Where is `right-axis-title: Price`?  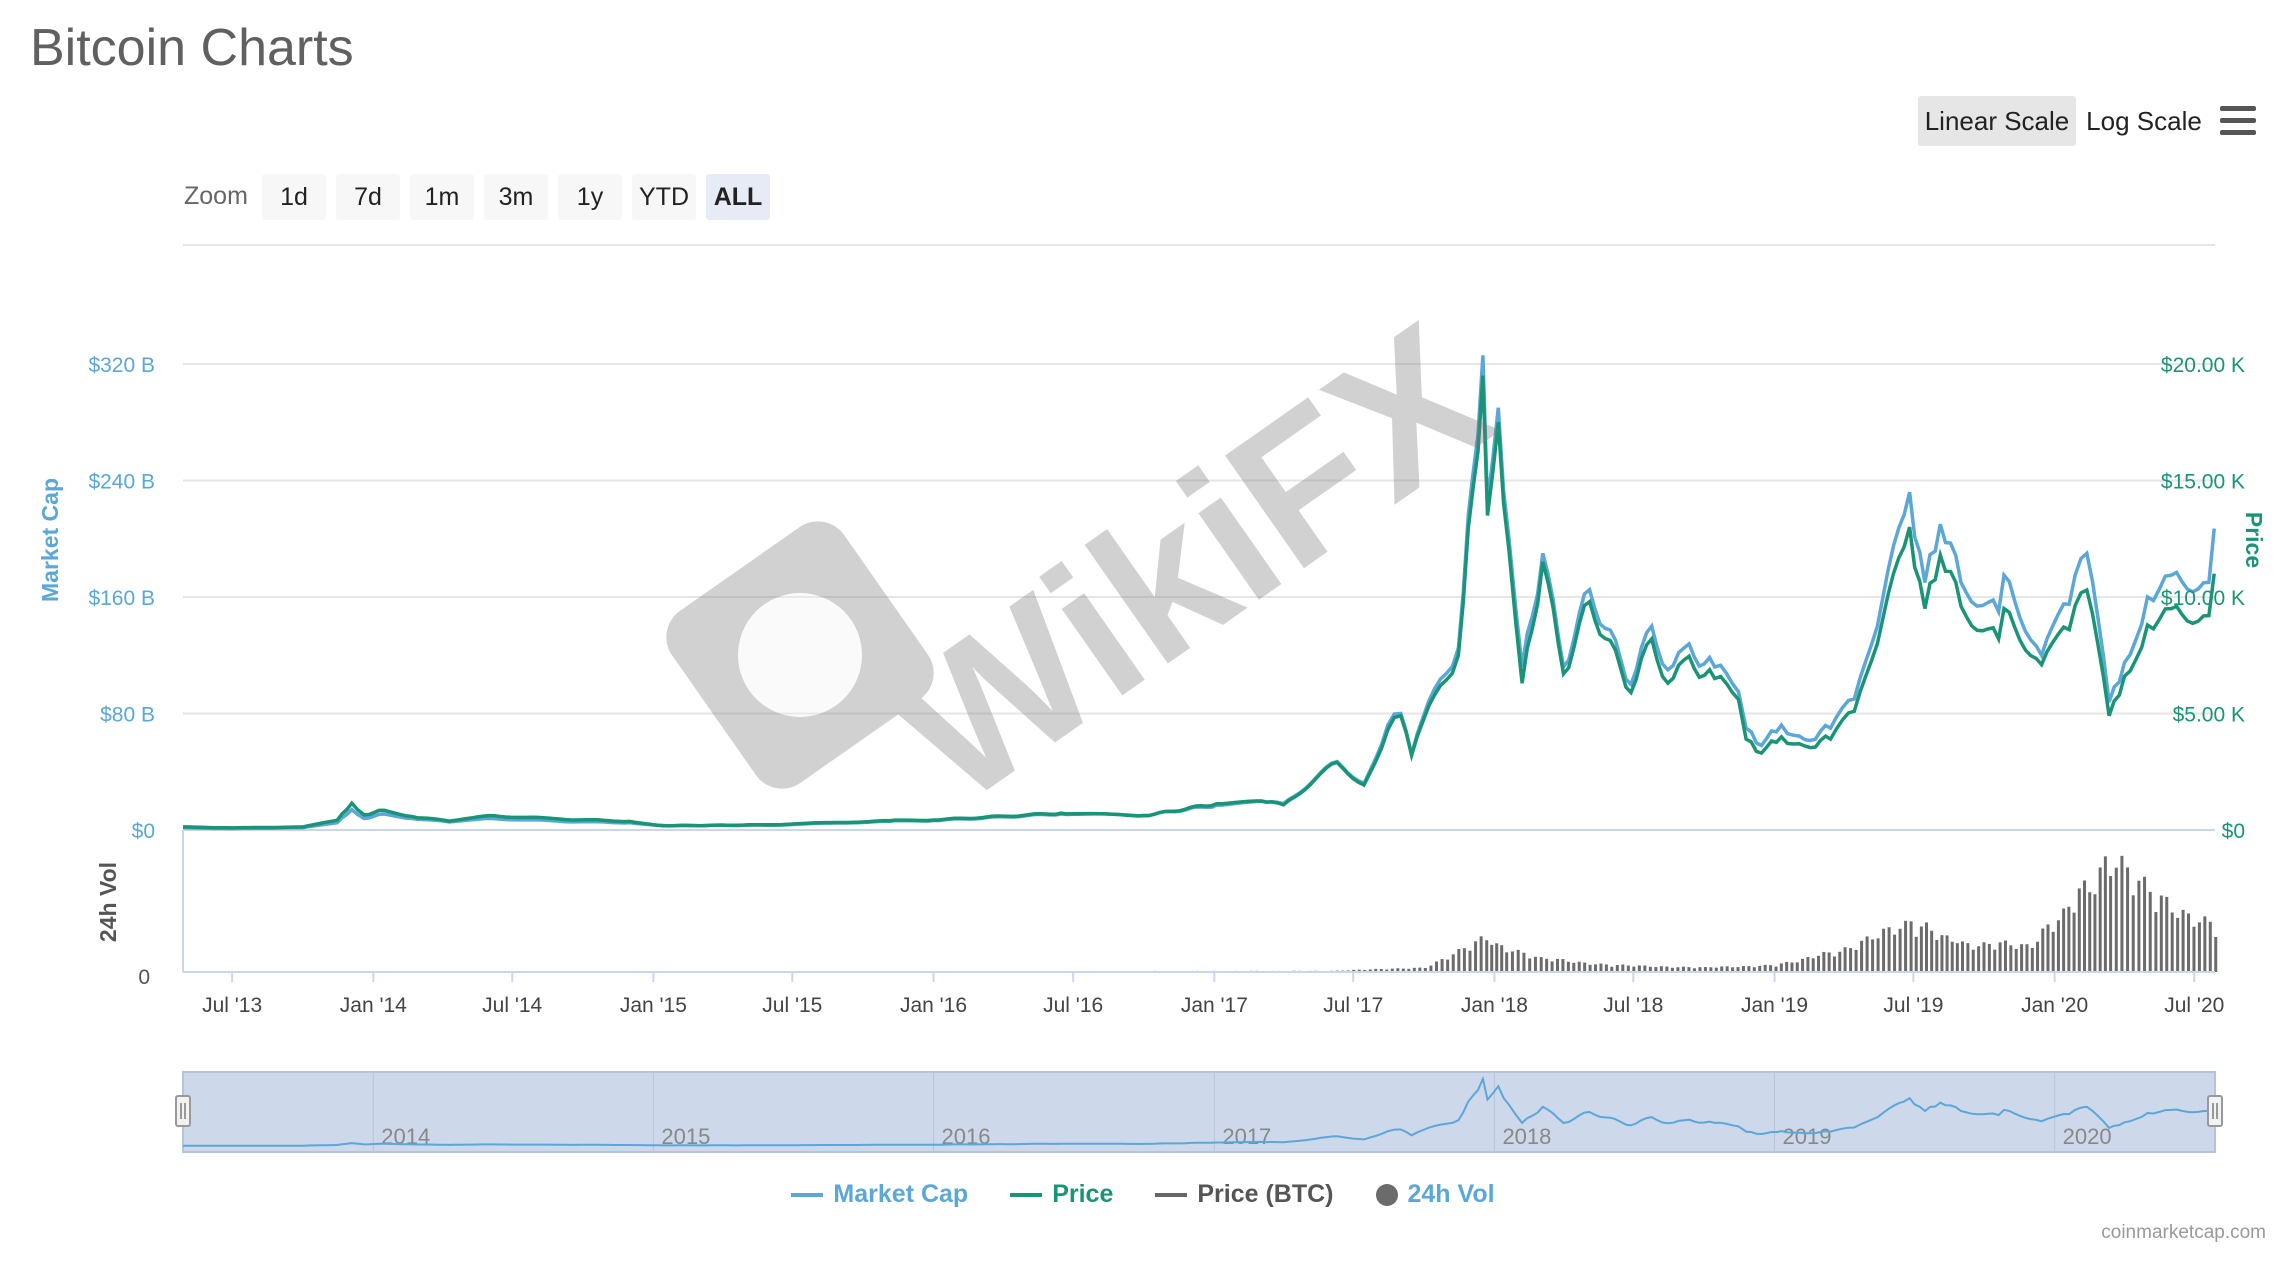 right-axis-title: Price is located at coordinates (2254, 540).